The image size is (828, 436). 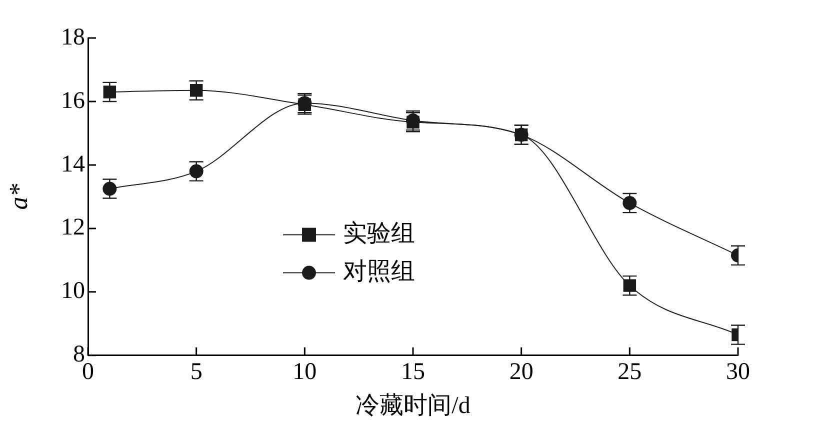 What do you see at coordinates (73, 37) in the screenshot?
I see `y-tick-label: 18` at bounding box center [73, 37].